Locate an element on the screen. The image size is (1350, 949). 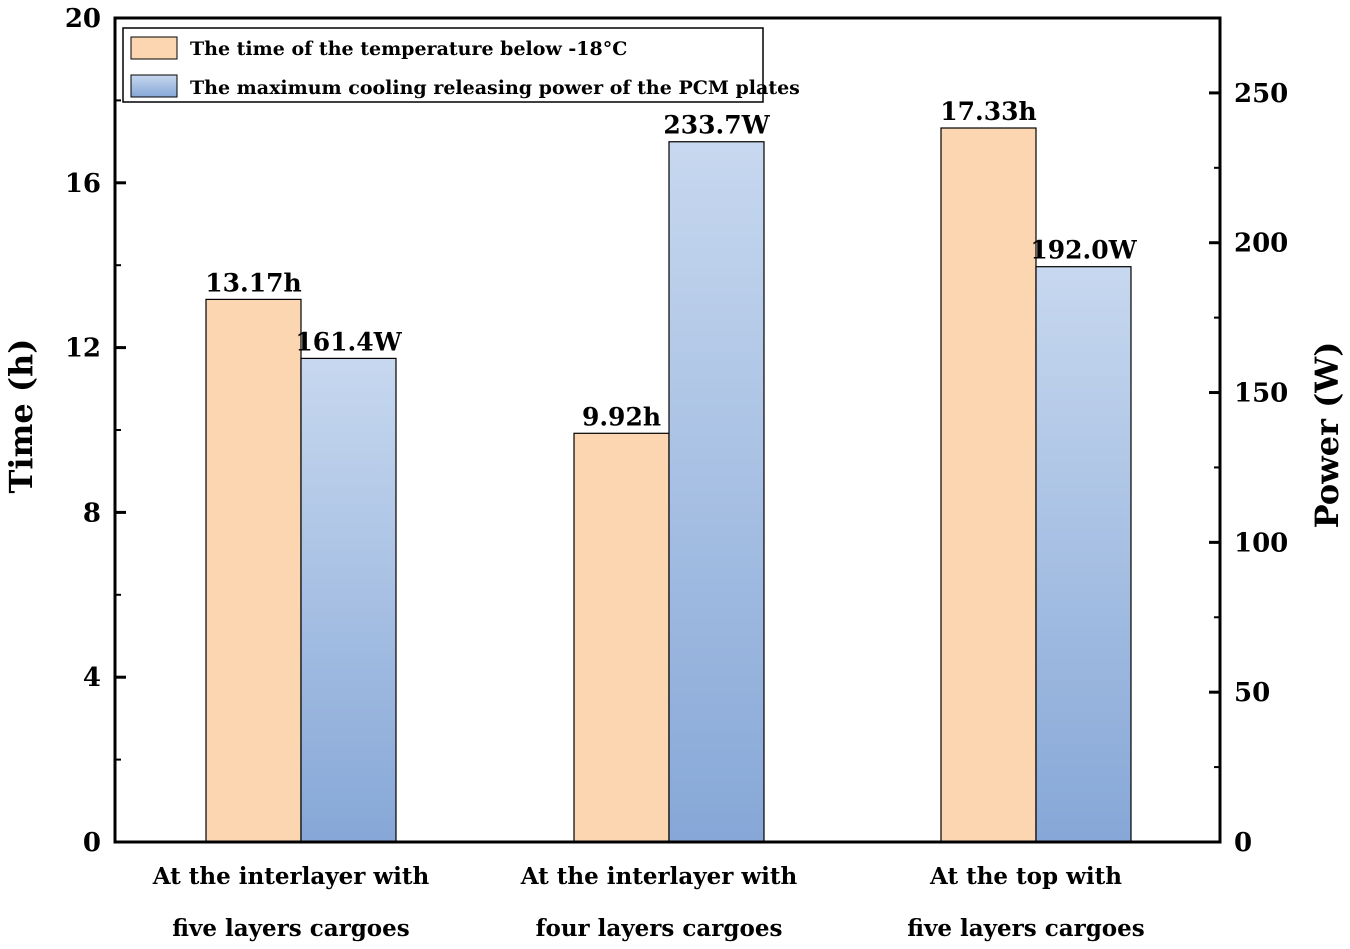
y2-axis-title: Power (W) is located at coordinates (1327, 435).